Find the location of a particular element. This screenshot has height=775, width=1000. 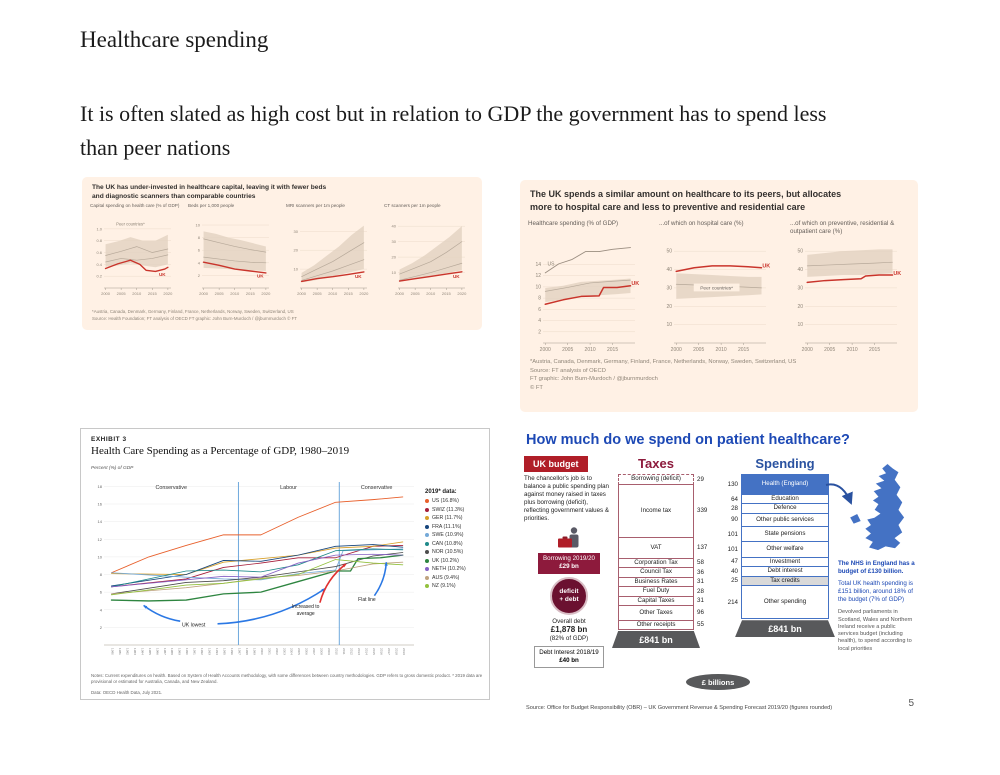

spend-segment-value: 40 is located at coordinates (734, 571).